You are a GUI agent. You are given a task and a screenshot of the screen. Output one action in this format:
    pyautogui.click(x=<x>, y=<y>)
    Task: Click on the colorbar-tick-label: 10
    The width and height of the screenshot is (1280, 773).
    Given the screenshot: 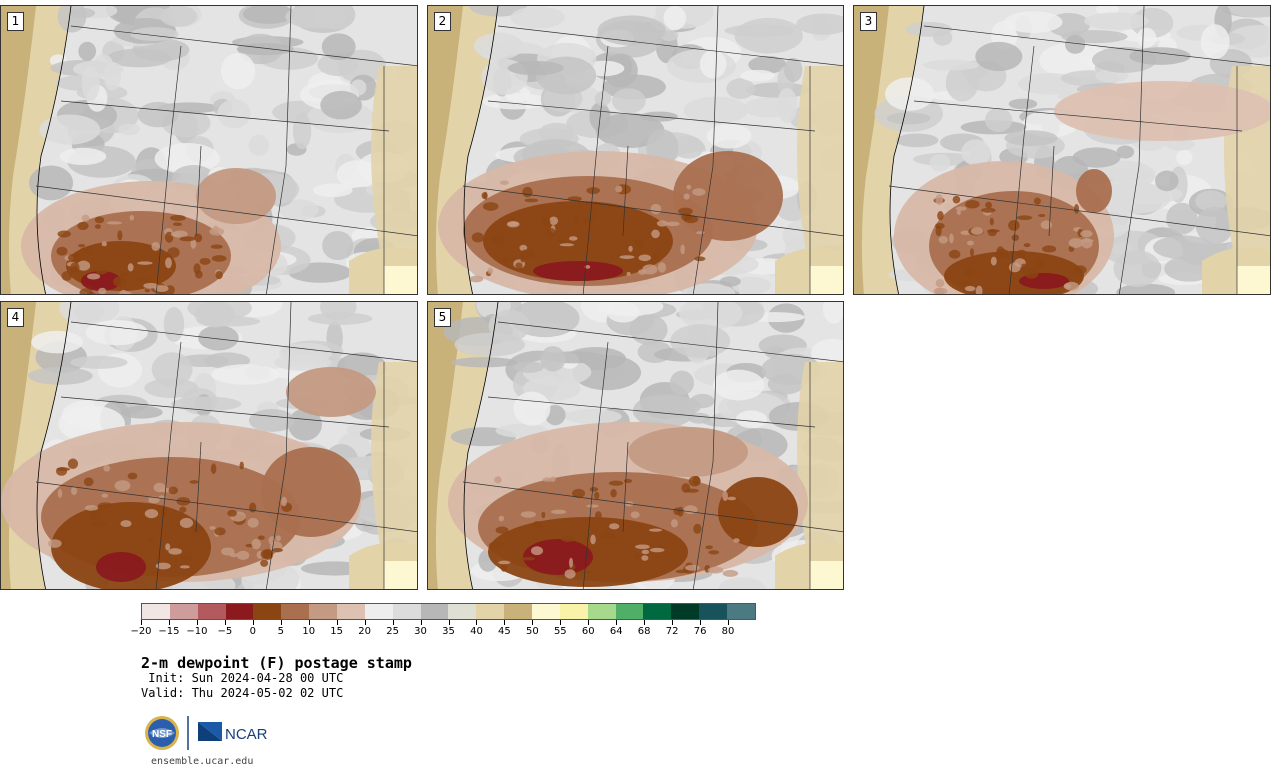 What is the action you would take?
    pyautogui.click(x=309, y=631)
    